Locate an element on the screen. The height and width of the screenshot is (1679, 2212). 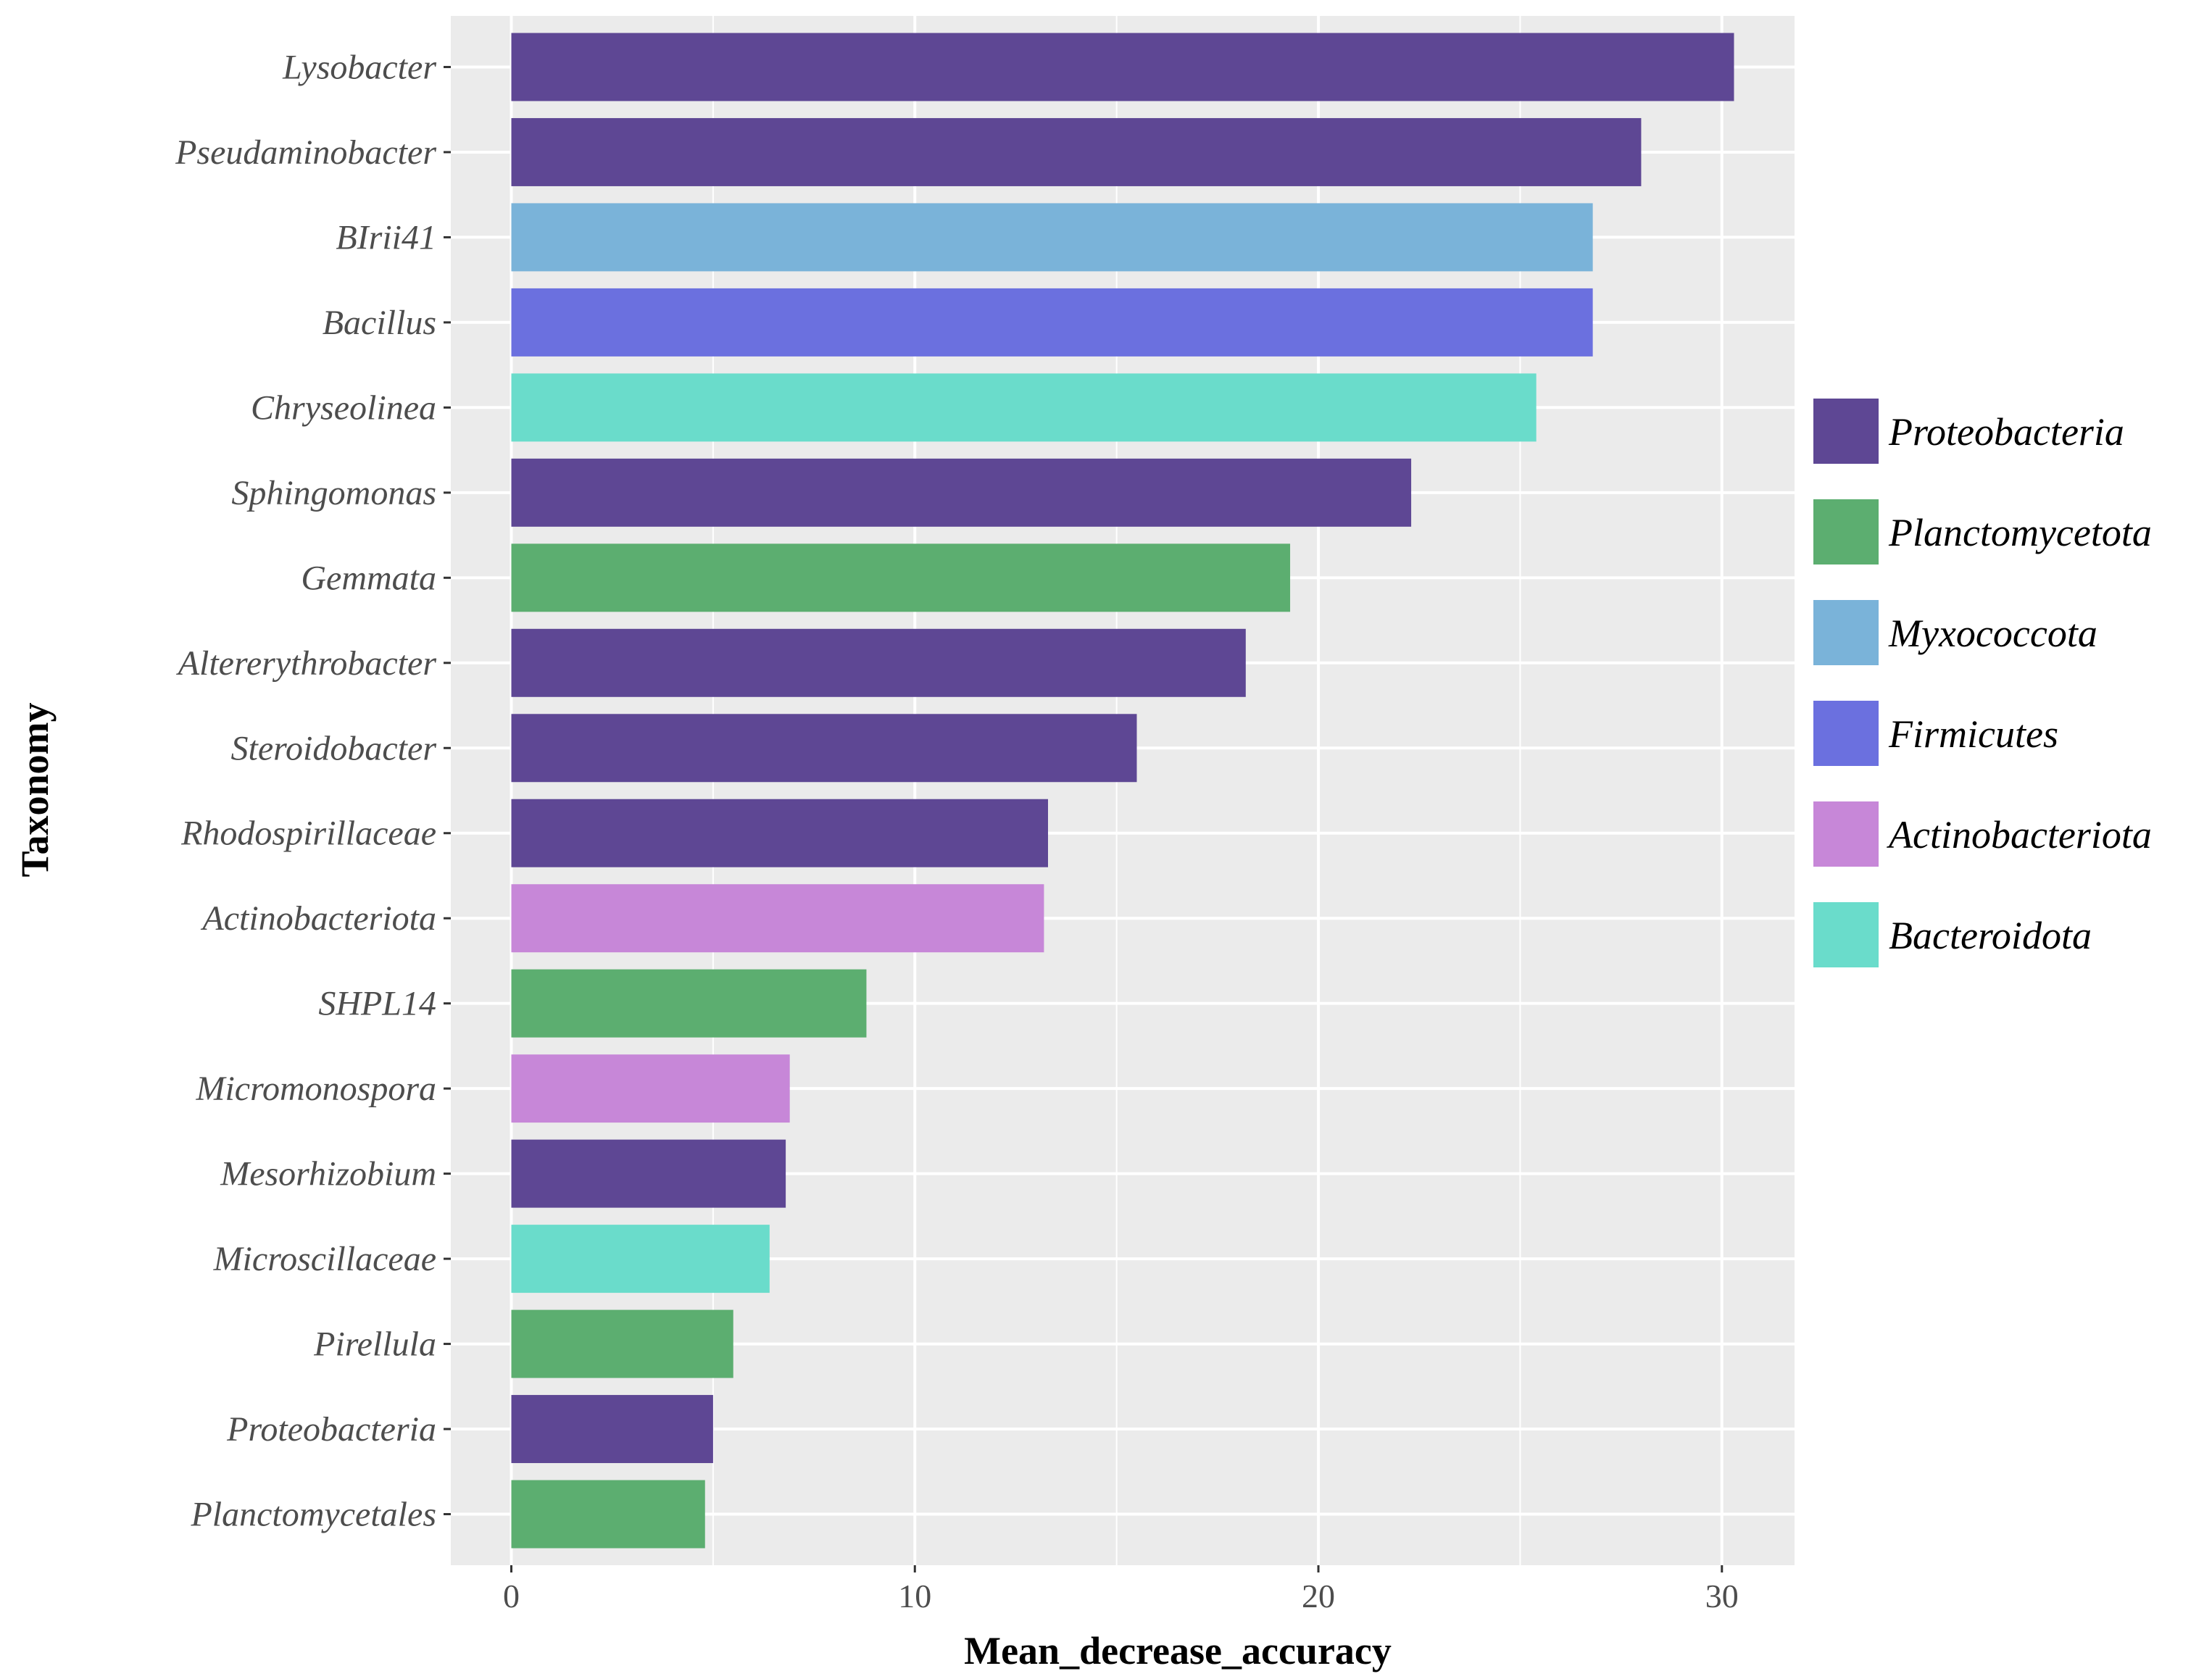
category-label: Lysobacter is located at coordinates (359, 67).